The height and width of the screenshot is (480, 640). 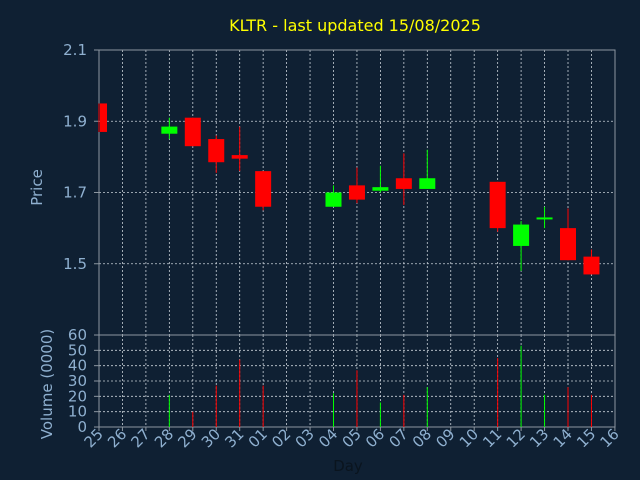 What do you see at coordinates (398, 438) in the screenshot?
I see `x-tick-label: 07` at bounding box center [398, 438].